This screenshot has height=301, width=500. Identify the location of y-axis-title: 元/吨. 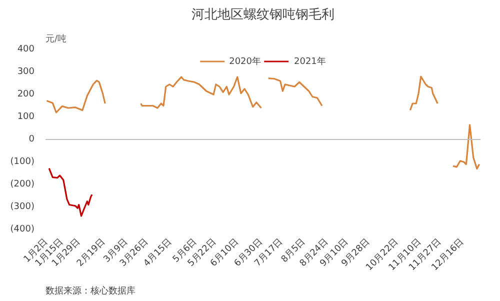
(56, 39).